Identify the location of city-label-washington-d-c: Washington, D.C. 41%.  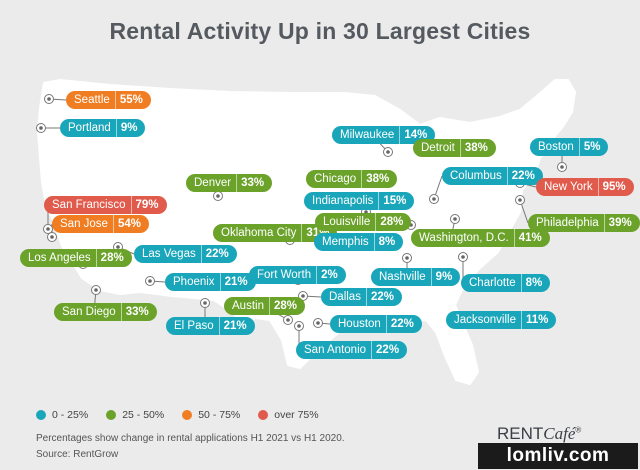
(480, 238).